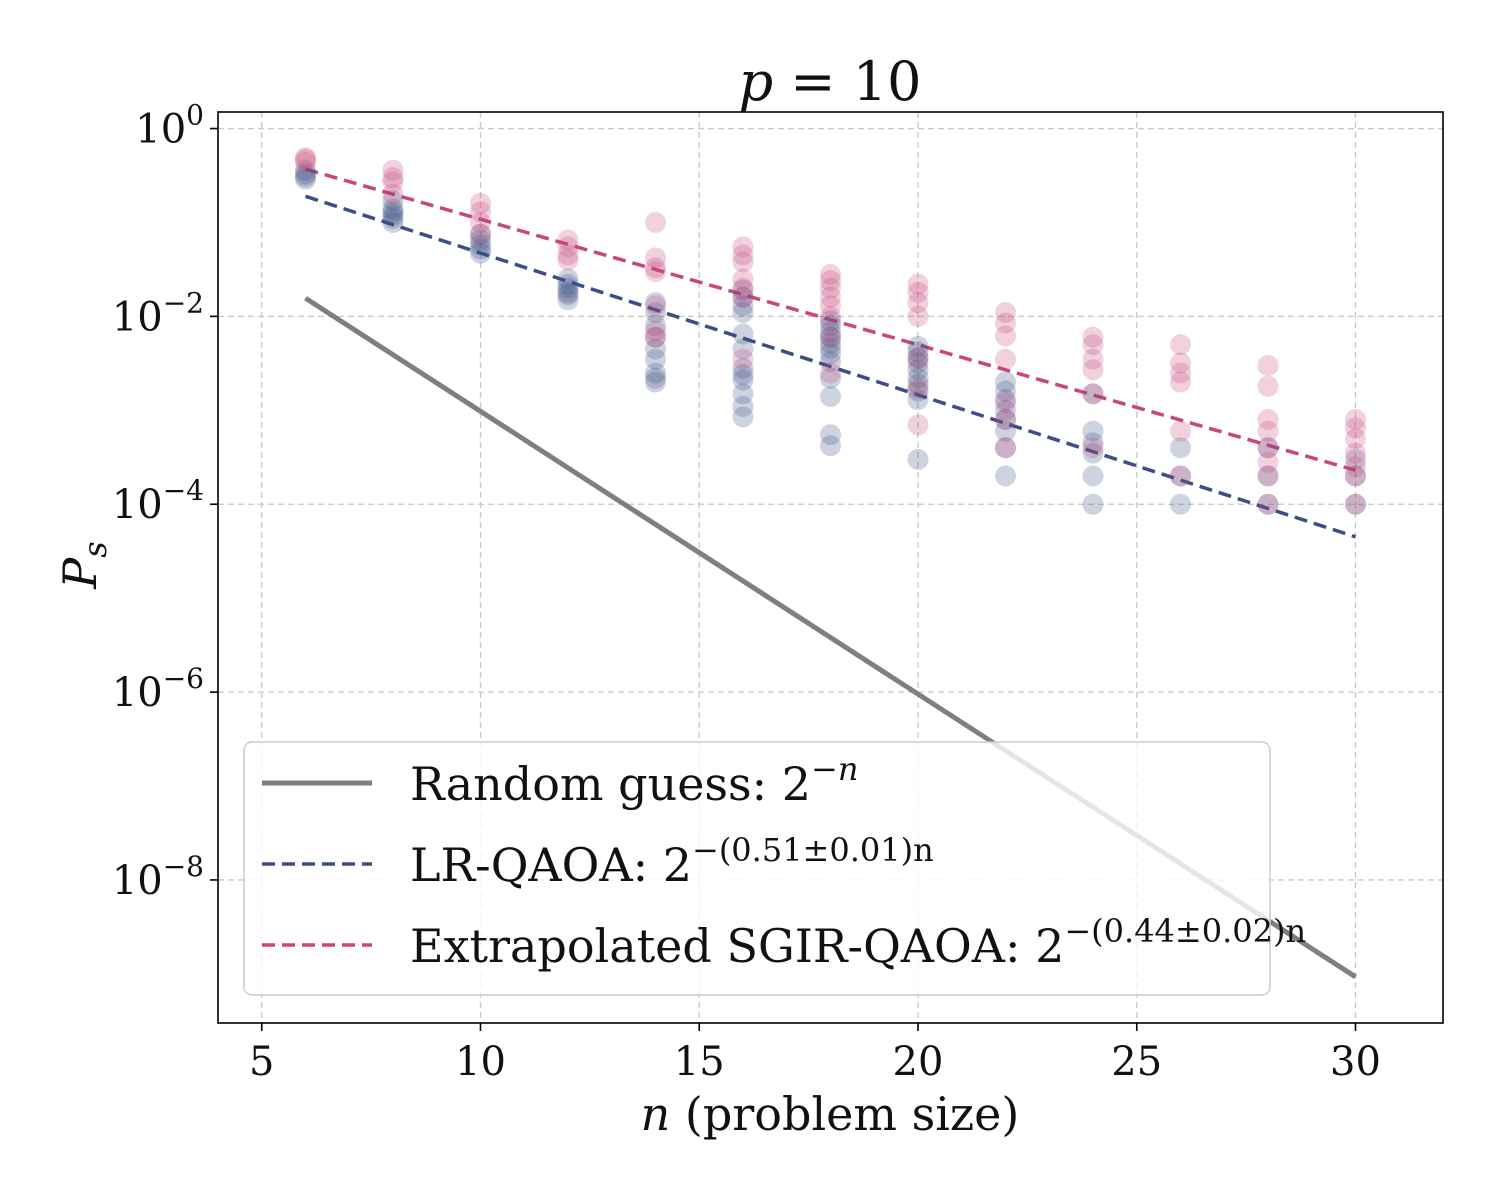  I want to click on x-tick-label: 5, so click(261, 1062).